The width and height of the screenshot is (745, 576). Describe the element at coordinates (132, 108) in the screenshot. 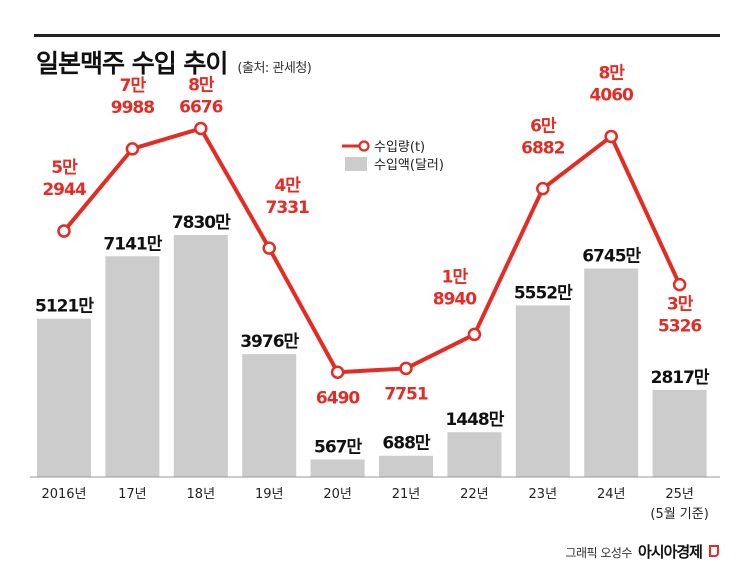

I see `line-label-1-1: 9988` at that location.